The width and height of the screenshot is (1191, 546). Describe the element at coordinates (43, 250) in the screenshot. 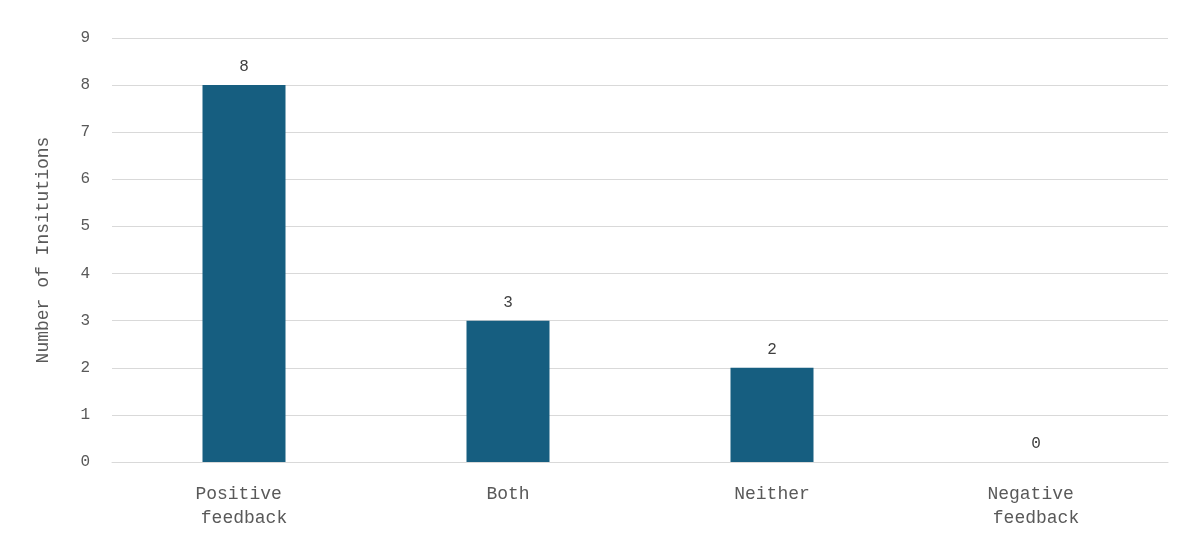

I see `y-axis-title: Number of Insitutions` at that location.